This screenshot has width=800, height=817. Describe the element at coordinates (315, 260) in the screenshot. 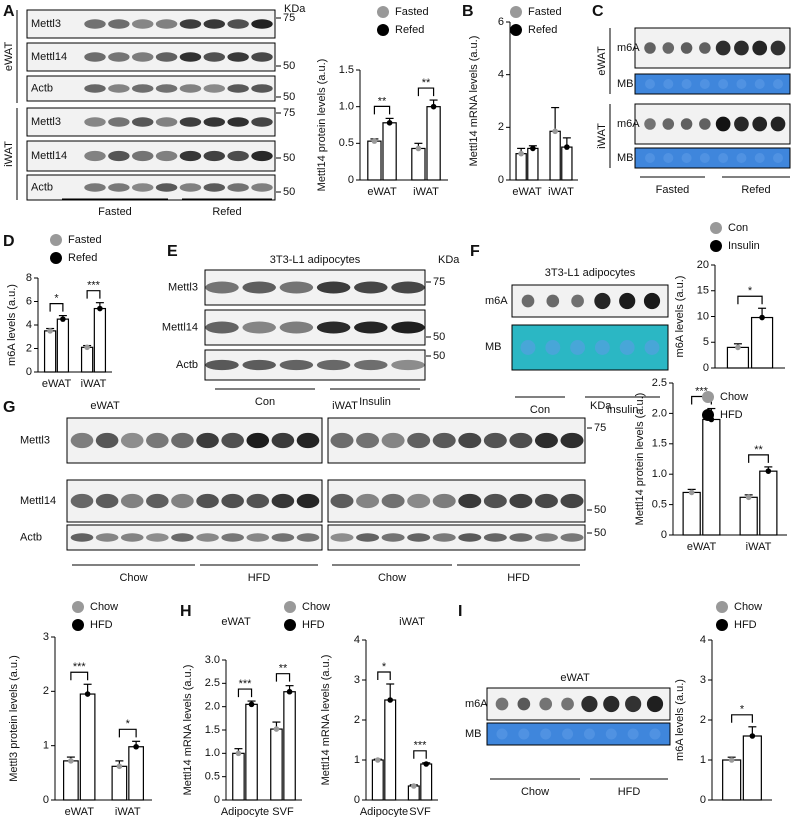

I see `blot-title: 3T3-L1 adipocytes` at that location.